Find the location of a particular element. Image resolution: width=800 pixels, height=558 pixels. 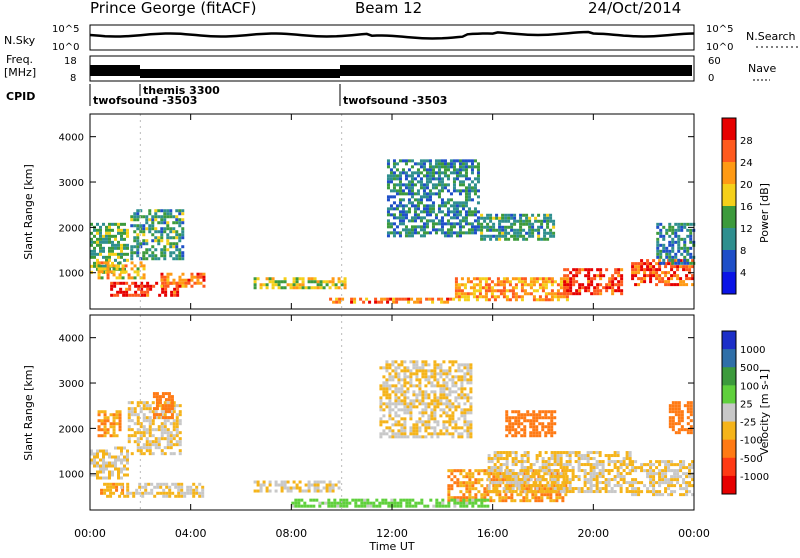

y-tick-label: 4000 is located at coordinates (71, 138).